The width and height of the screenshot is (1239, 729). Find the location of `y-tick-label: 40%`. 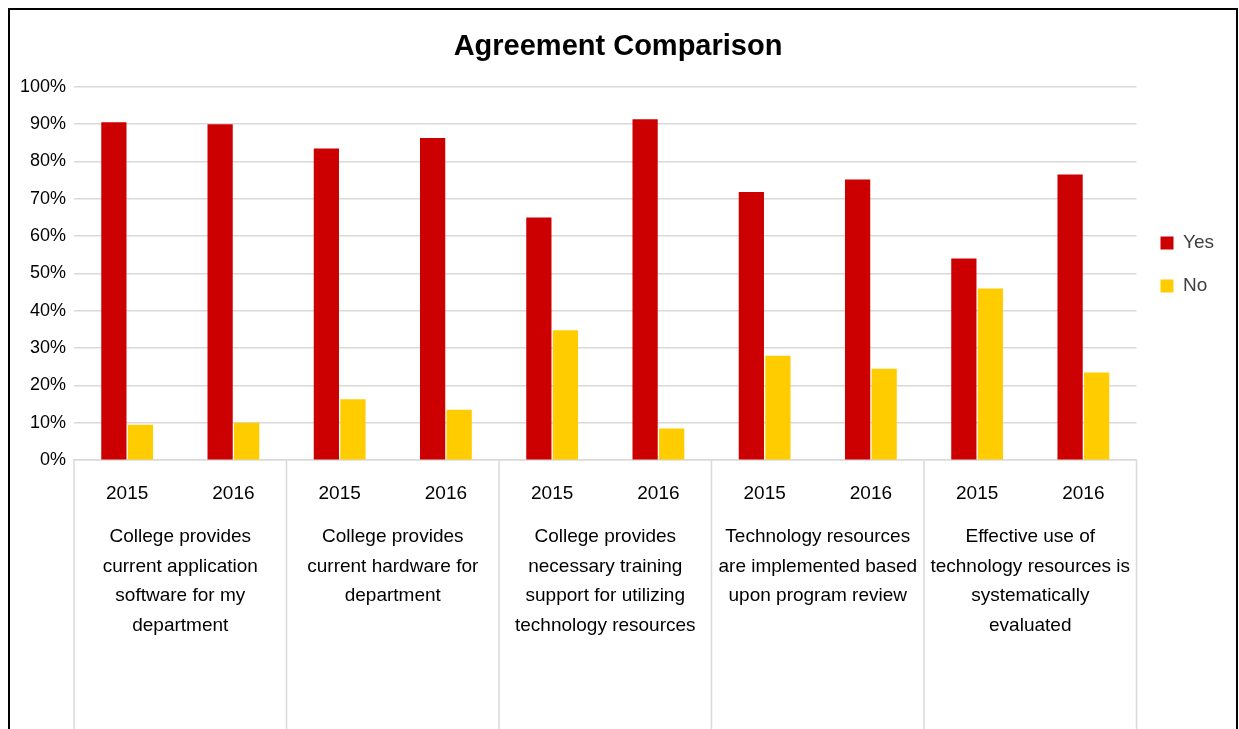

y-tick-label: 40% is located at coordinates (48, 309).